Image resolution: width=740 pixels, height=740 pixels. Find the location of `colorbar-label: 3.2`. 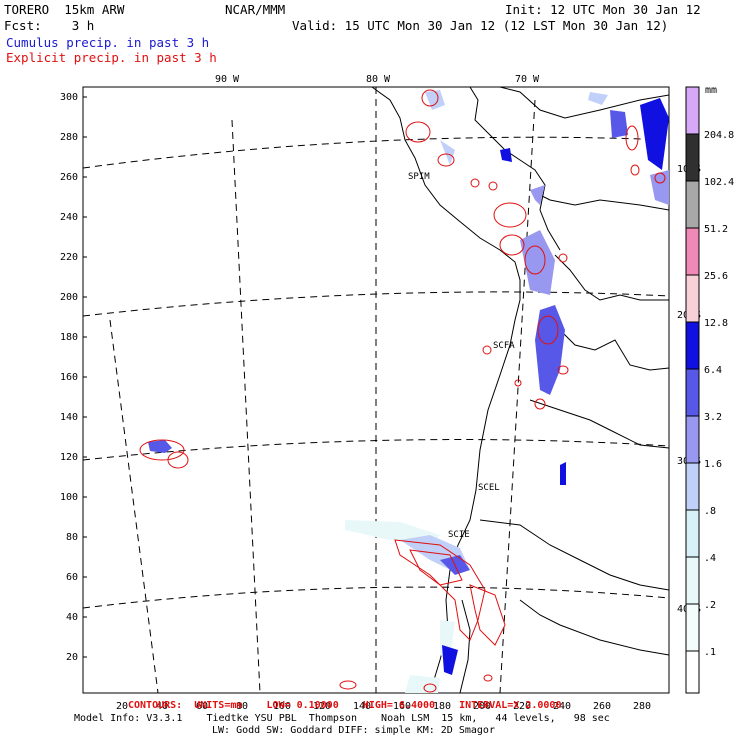

colorbar-label: 3.2 is located at coordinates (713, 417).